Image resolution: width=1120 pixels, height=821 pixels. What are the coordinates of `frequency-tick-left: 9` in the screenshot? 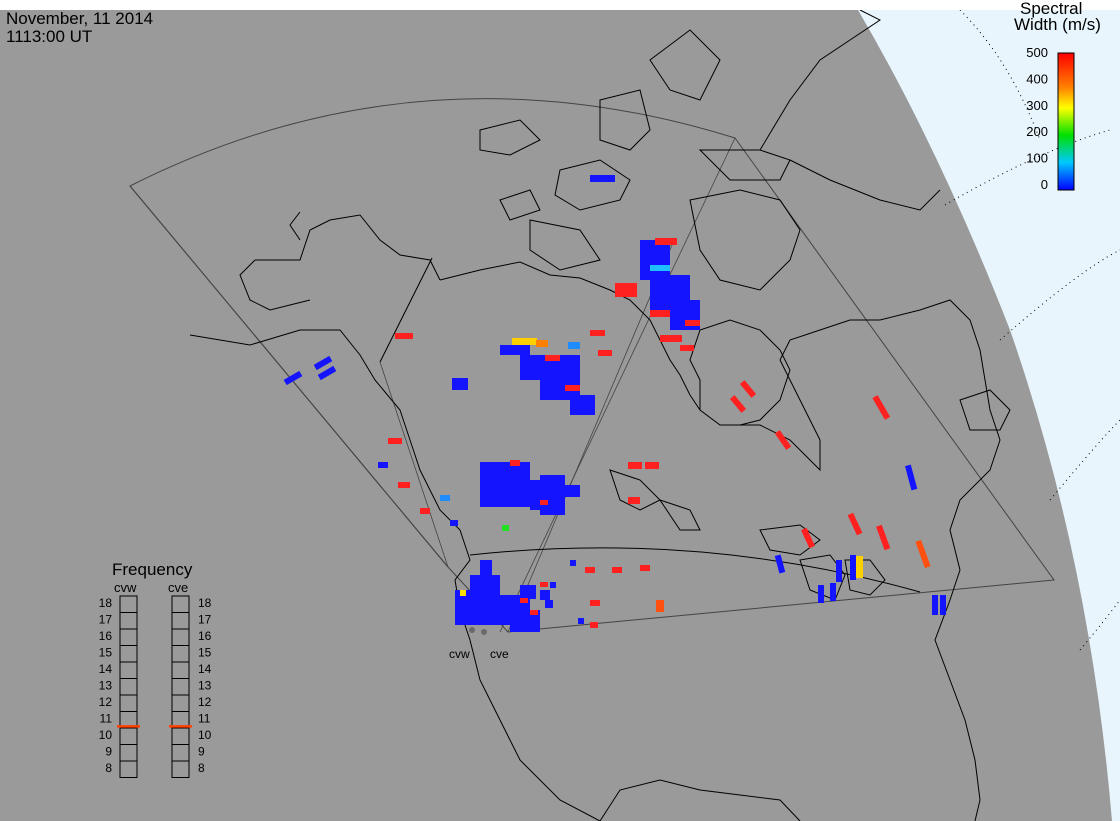 It's located at (108, 752).